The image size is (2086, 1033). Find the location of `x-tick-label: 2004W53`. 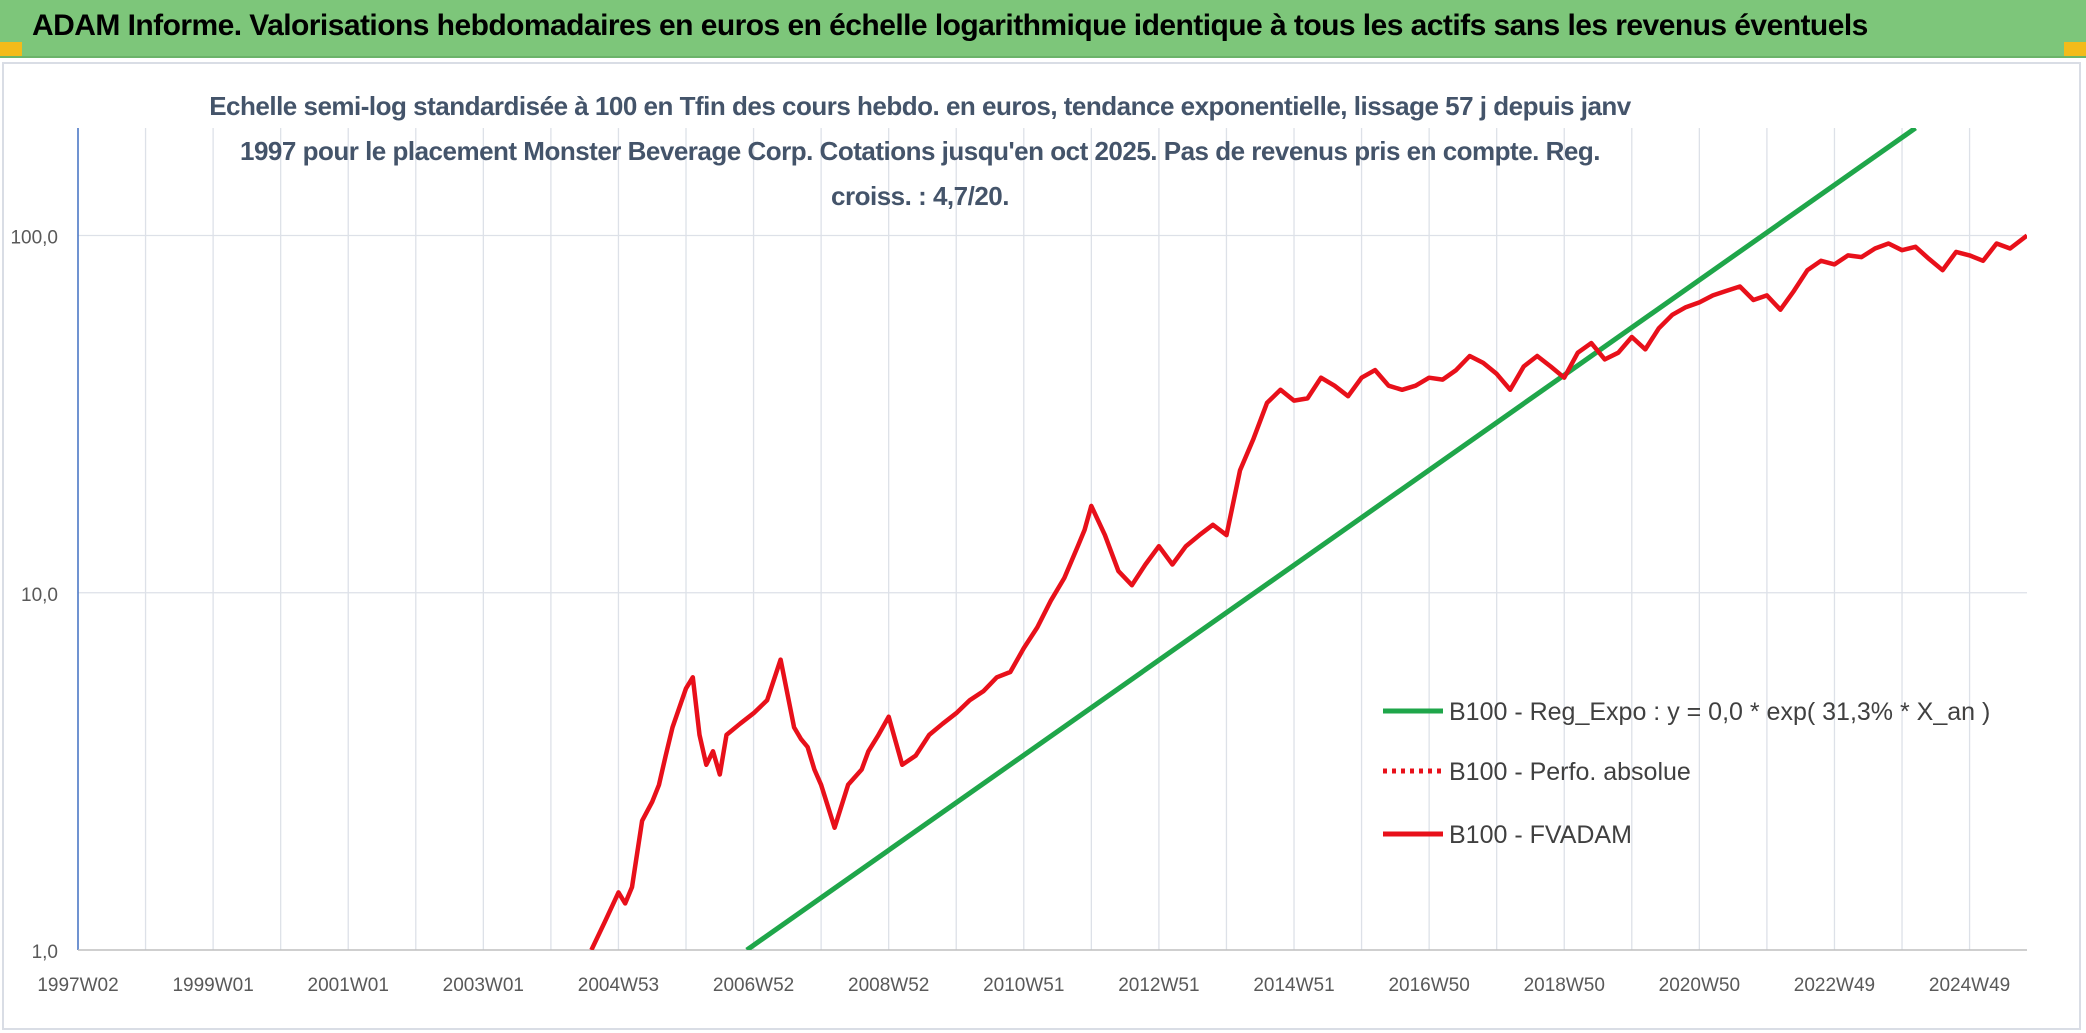

x-tick-label: 2004W53 is located at coordinates (618, 985).